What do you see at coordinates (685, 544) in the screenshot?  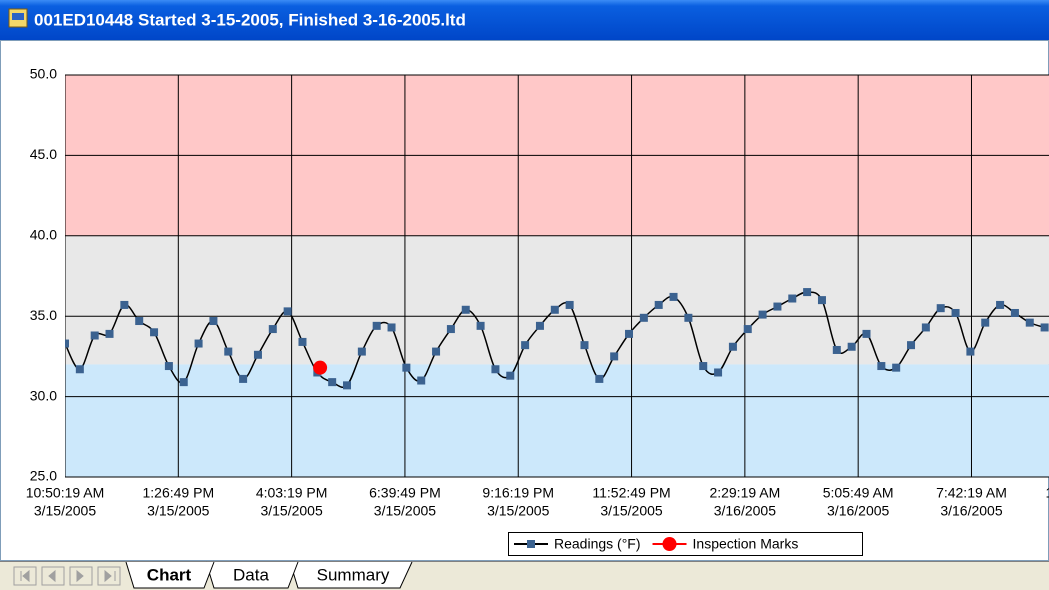 I see `legend: Readings (°F) Inspection Marks` at bounding box center [685, 544].